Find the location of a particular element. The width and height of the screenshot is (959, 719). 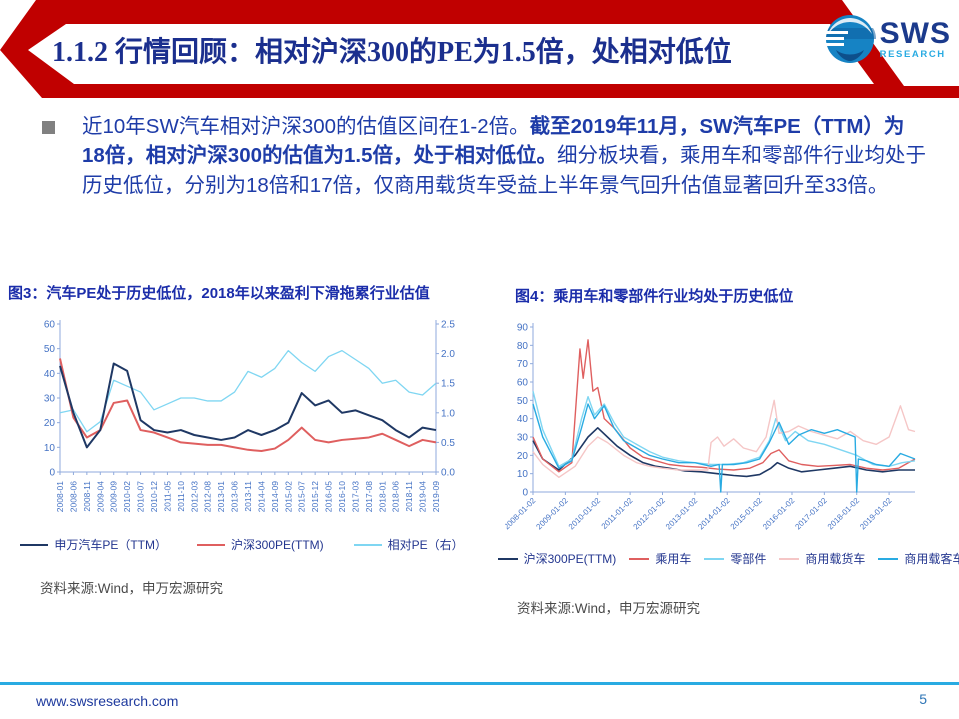

sws-logo-subtitle: RESEARCH is located at coordinates (912, 54).